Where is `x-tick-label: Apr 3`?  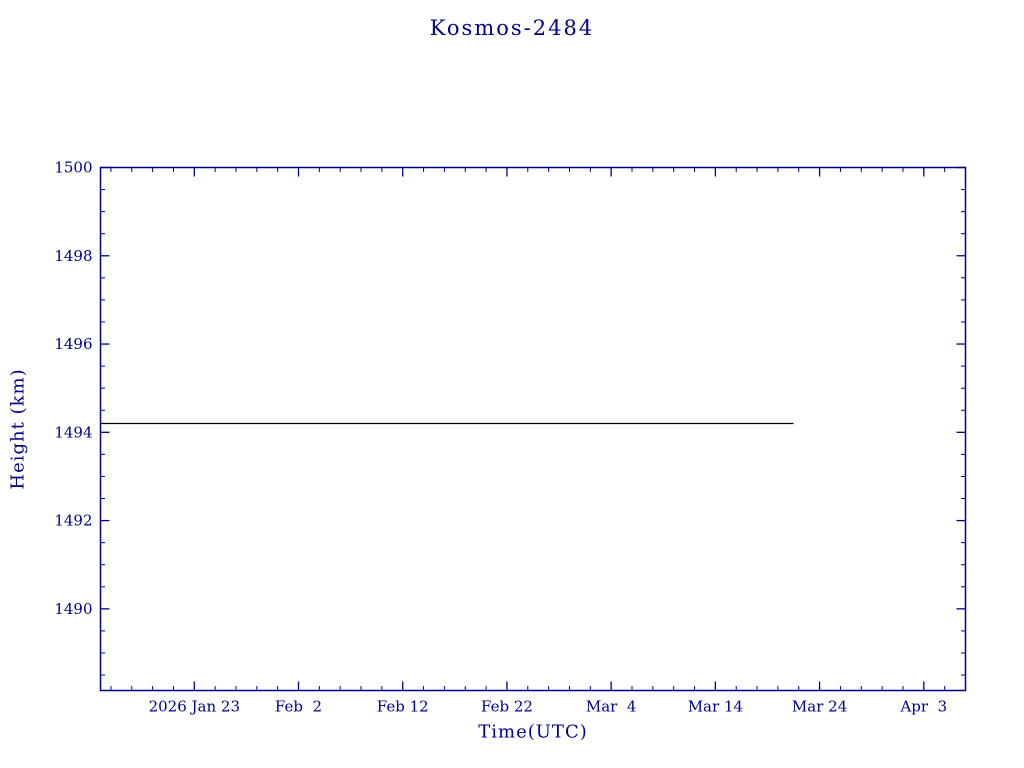 x-tick-label: Apr 3 is located at coordinates (923, 707).